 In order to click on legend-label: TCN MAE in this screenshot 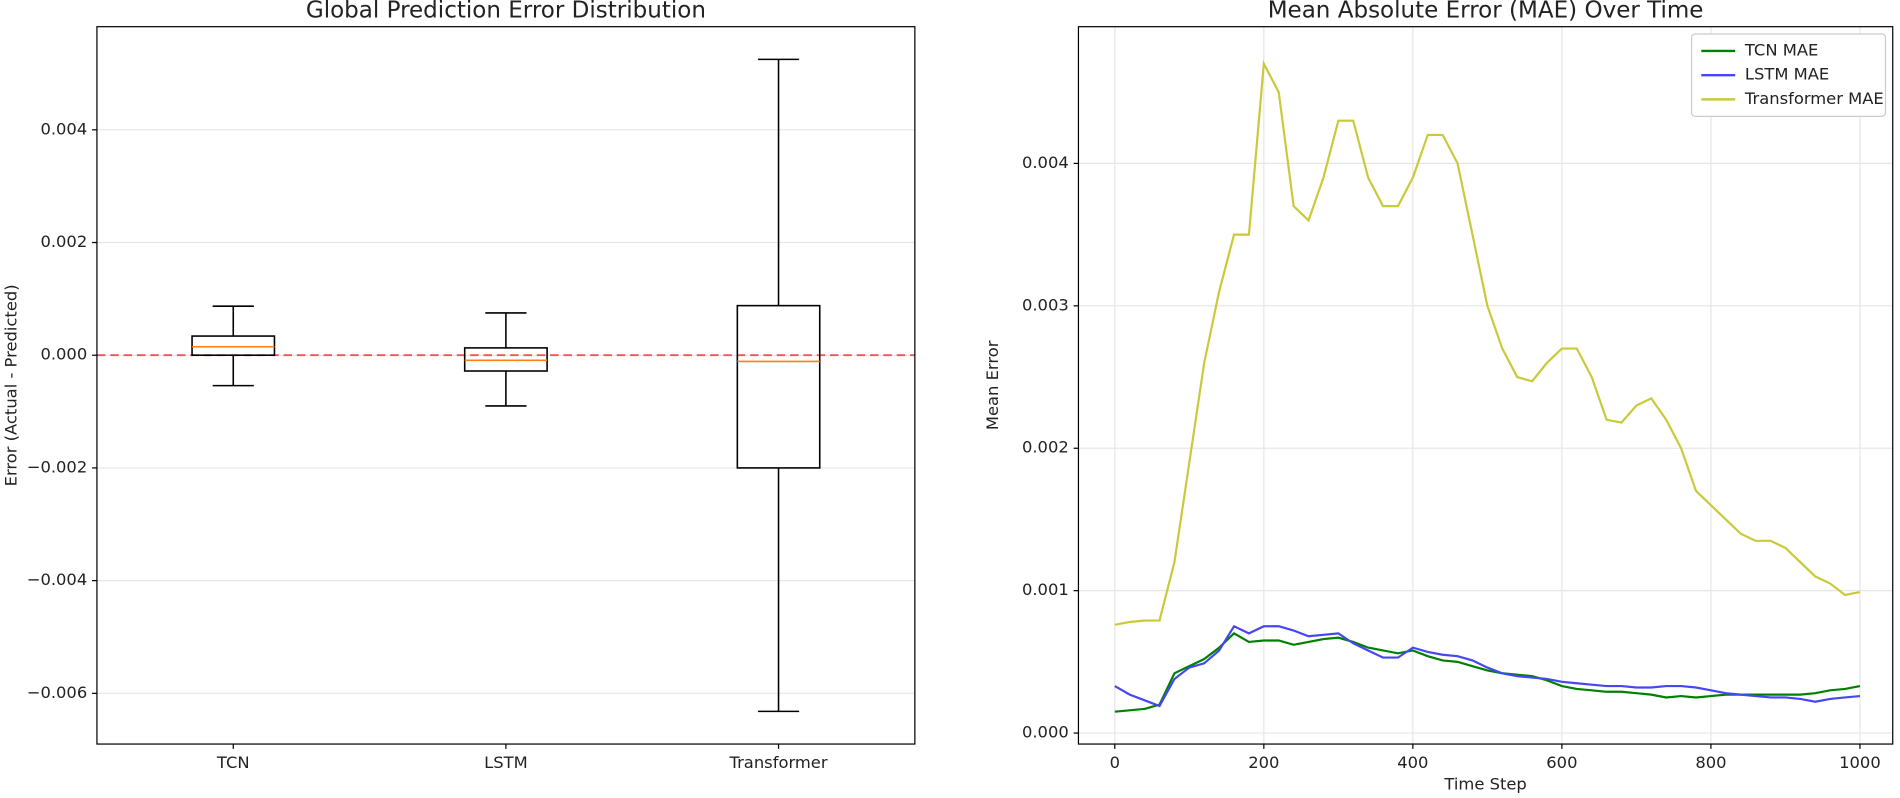, I will do `click(1781, 49)`.